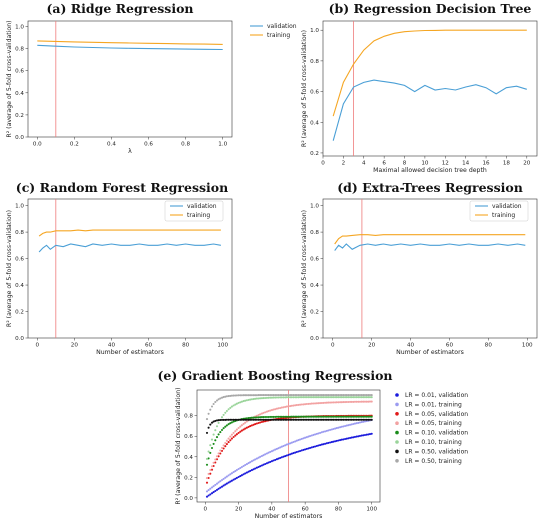 This screenshot has height=524, width=550. I want to click on chart-title: (c) Random Forest Regression, so click(122, 187).